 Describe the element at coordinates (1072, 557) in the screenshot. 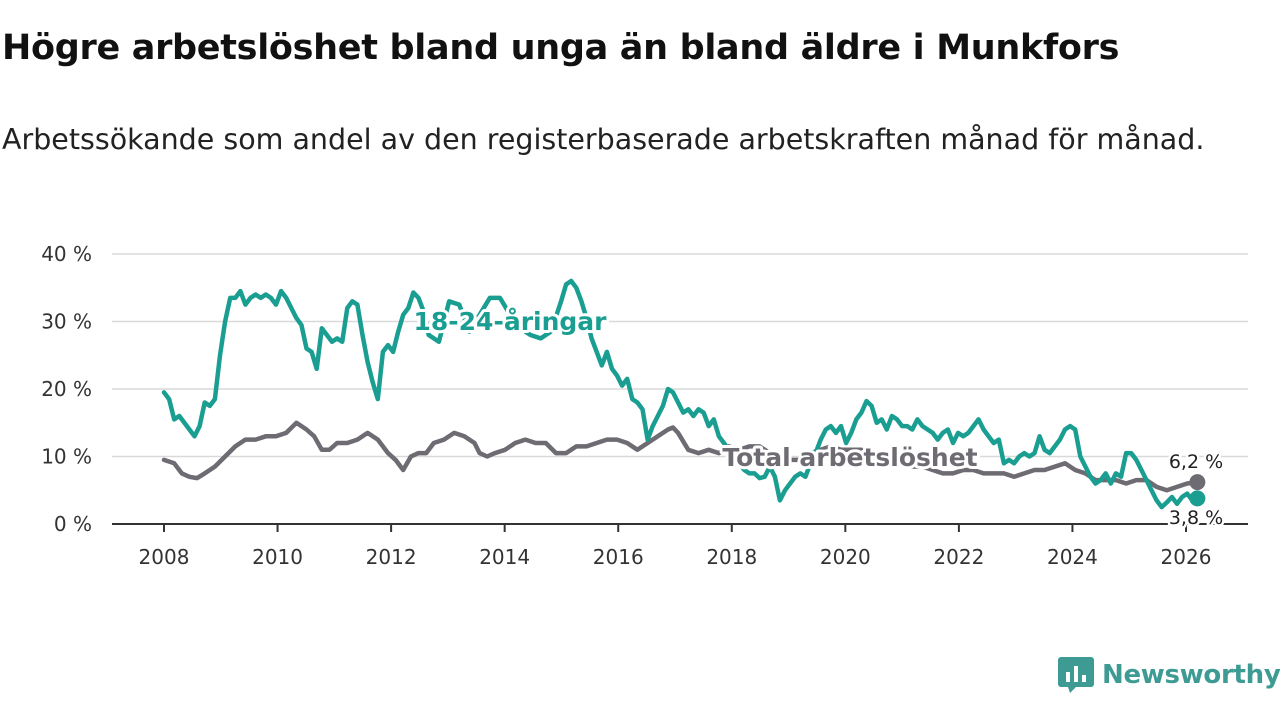

I see `x-tick-label: 2024` at that location.